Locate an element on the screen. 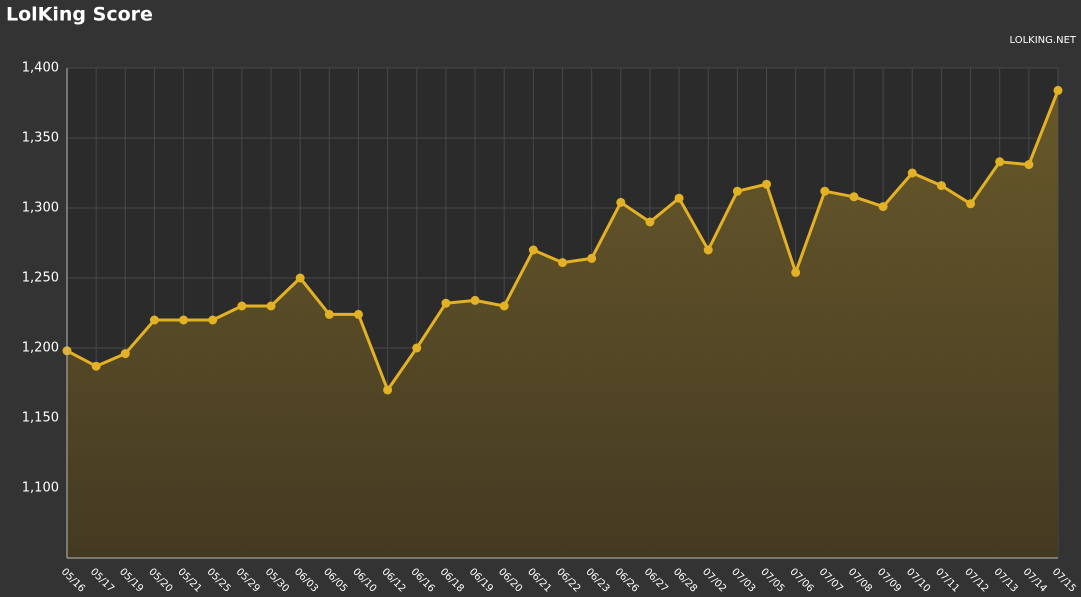 The image size is (1081, 597). y-tick-label: 1,300 is located at coordinates (40, 208).